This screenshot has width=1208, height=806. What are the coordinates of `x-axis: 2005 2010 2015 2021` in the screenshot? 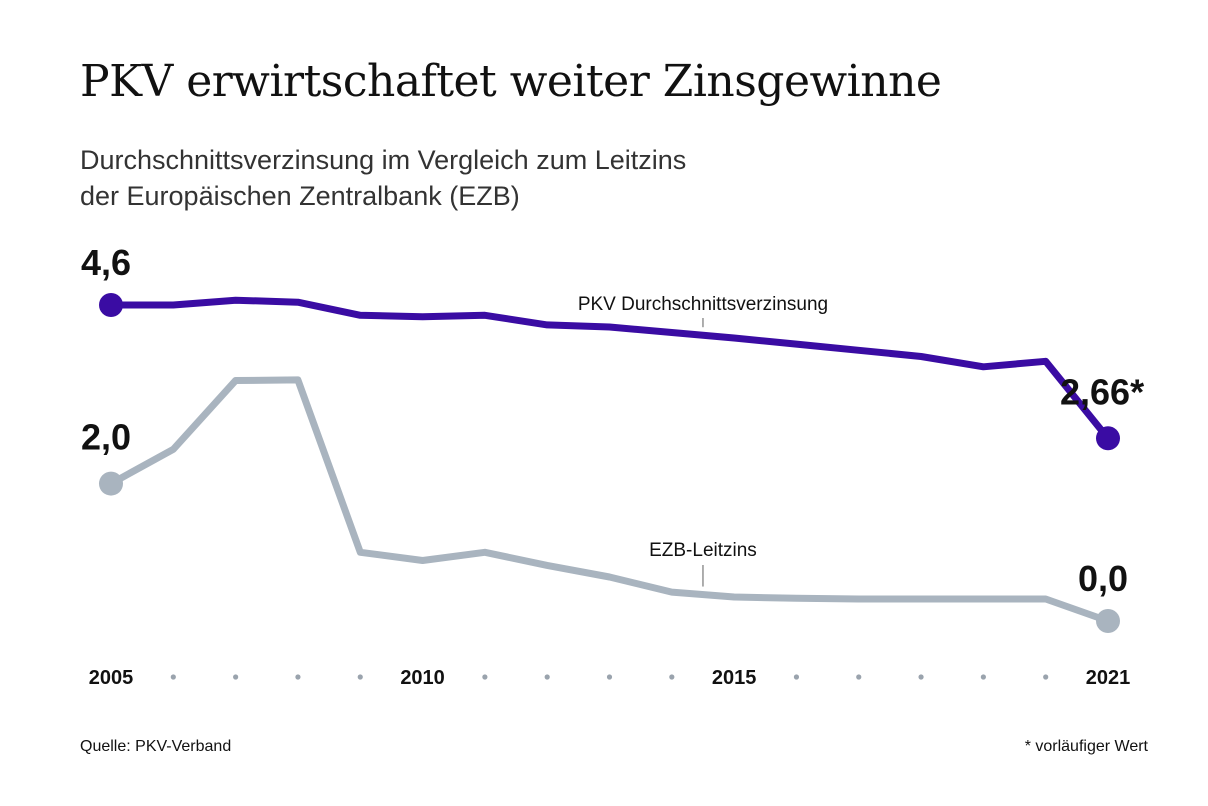 It's located at (610, 678).